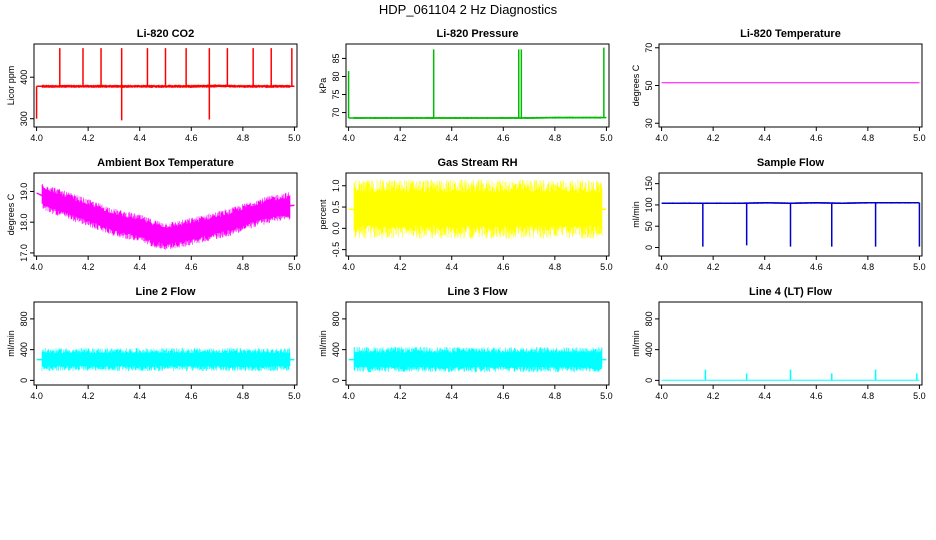 The width and height of the screenshot is (936, 540). Describe the element at coordinates (791, 163) in the screenshot. I see `chart-title: Sample Flow` at that location.